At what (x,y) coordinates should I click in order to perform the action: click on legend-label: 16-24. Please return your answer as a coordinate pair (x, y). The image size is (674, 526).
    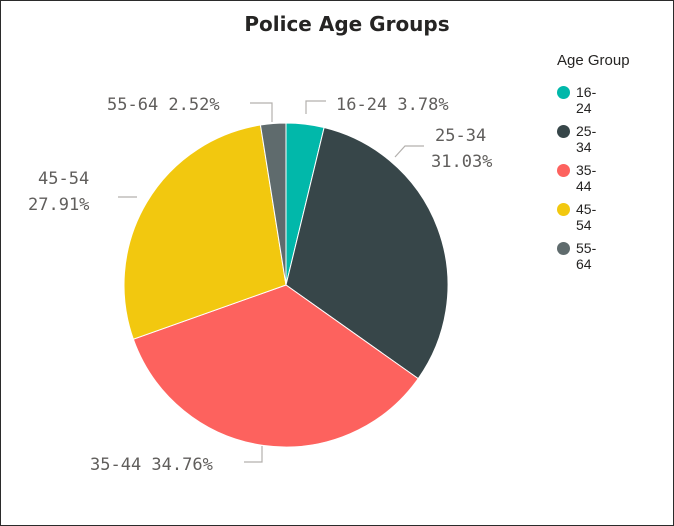
    Looking at the image, I should click on (586, 100).